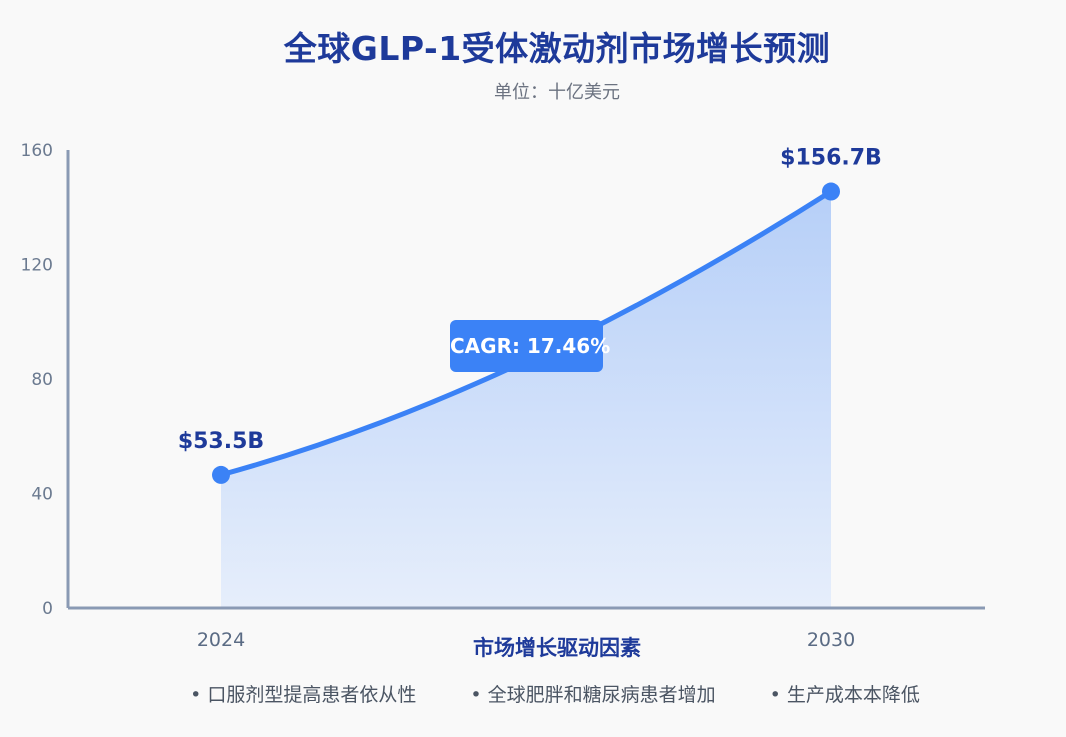  I want to click on data-label: $53.5B, so click(221, 441).